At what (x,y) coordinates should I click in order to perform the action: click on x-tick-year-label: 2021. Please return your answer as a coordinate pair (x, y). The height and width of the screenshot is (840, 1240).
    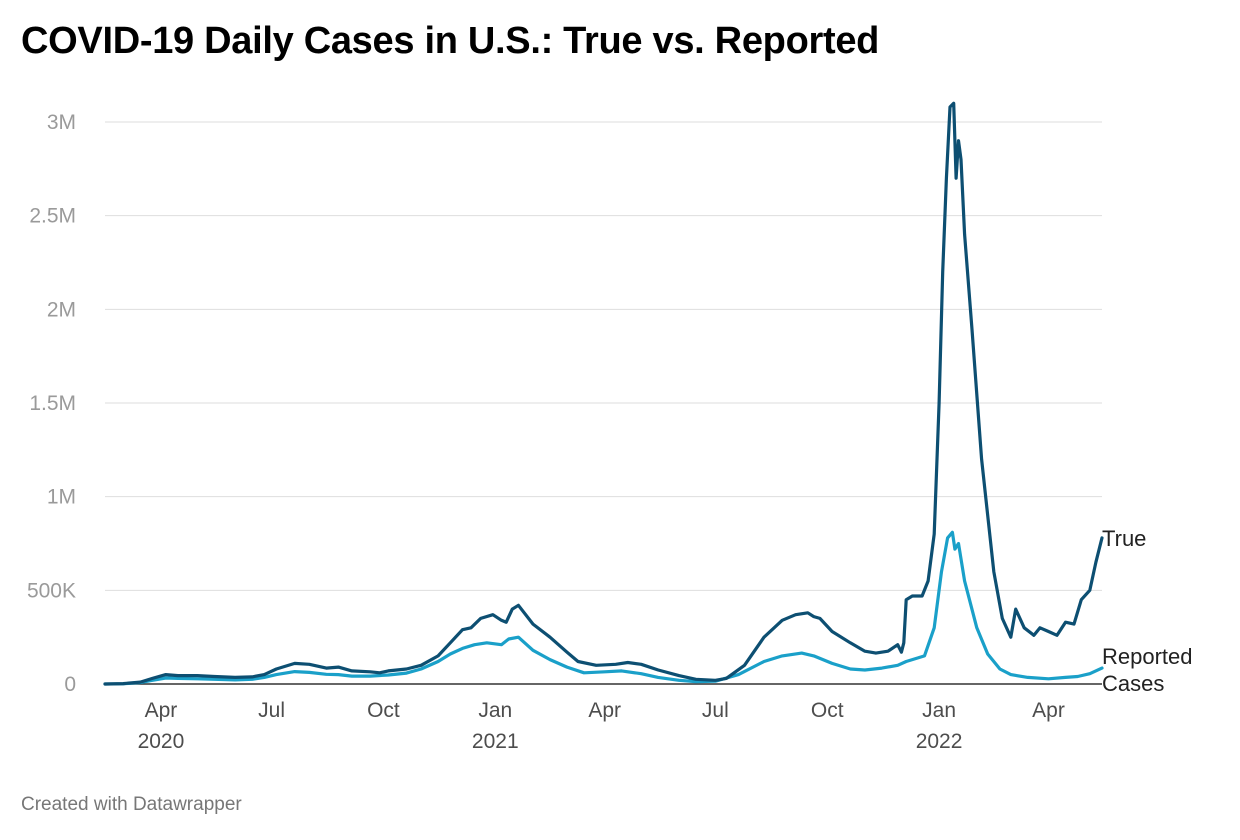
    Looking at the image, I should click on (495, 741).